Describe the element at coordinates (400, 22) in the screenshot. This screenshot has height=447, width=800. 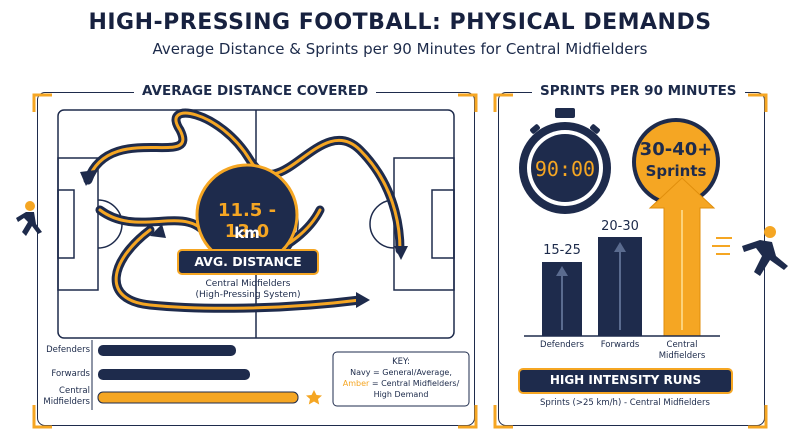
I see `page-title: HIGH-PRESSING FOOTBALL: PHYSICAL DEMANDS` at that location.